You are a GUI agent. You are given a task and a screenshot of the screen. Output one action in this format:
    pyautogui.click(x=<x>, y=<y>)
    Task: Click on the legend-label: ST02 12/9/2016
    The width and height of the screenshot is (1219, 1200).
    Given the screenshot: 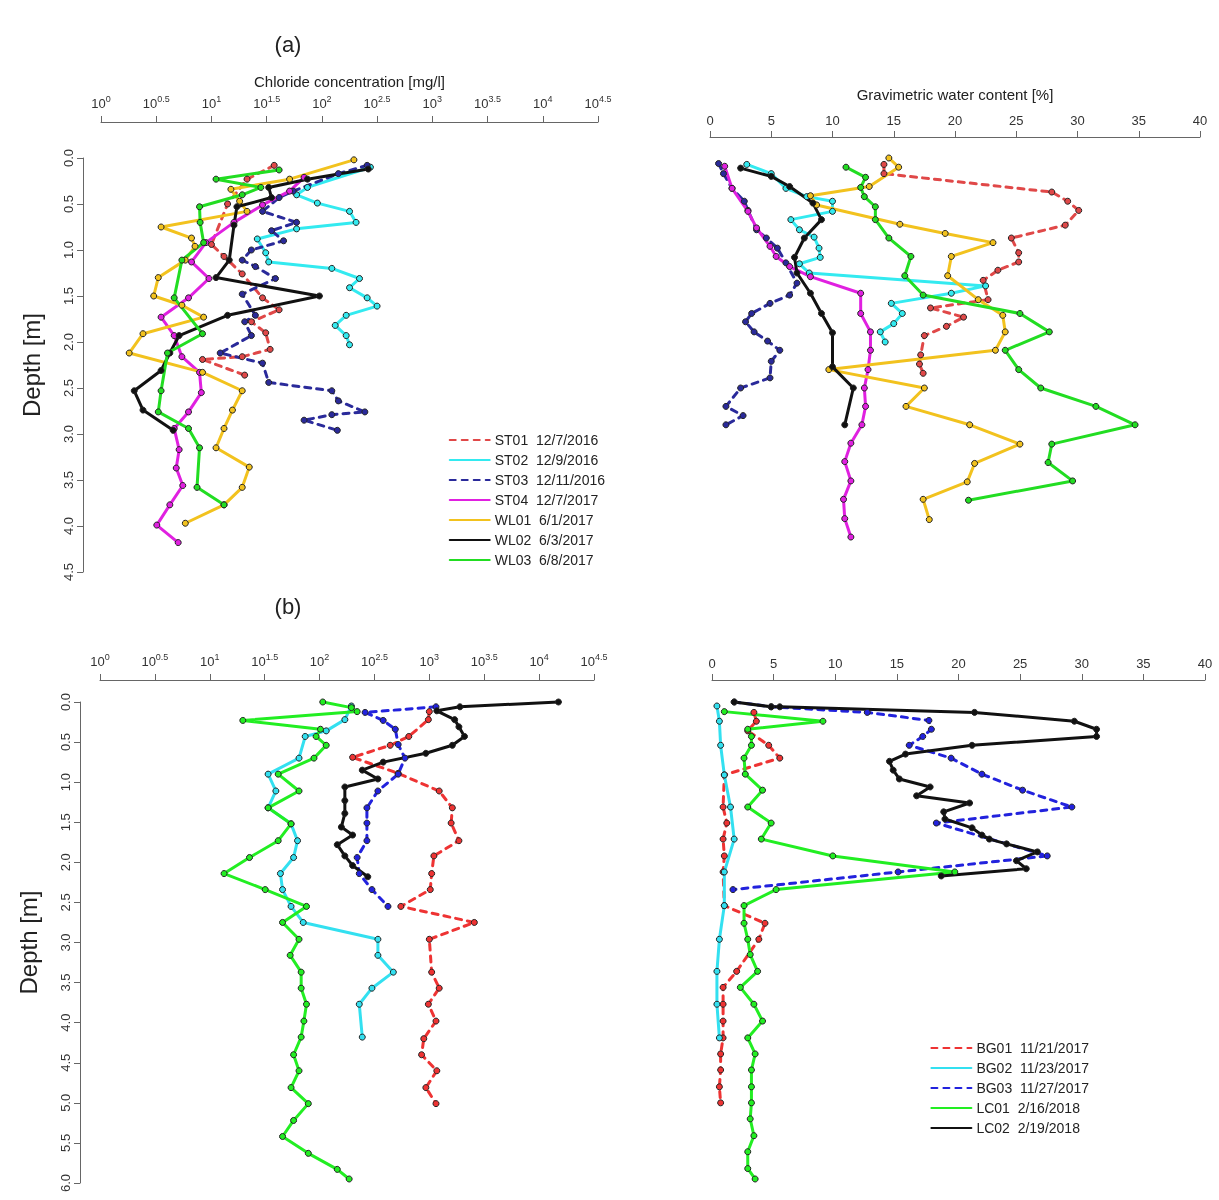 What is the action you would take?
    pyautogui.click(x=546, y=460)
    